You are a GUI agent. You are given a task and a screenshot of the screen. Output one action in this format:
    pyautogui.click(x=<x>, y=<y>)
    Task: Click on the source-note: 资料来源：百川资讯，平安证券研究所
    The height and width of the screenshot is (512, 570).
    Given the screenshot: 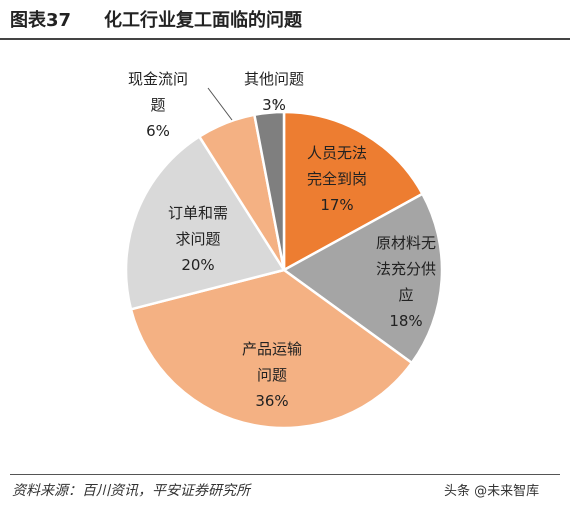 What is the action you would take?
    pyautogui.click(x=131, y=491)
    